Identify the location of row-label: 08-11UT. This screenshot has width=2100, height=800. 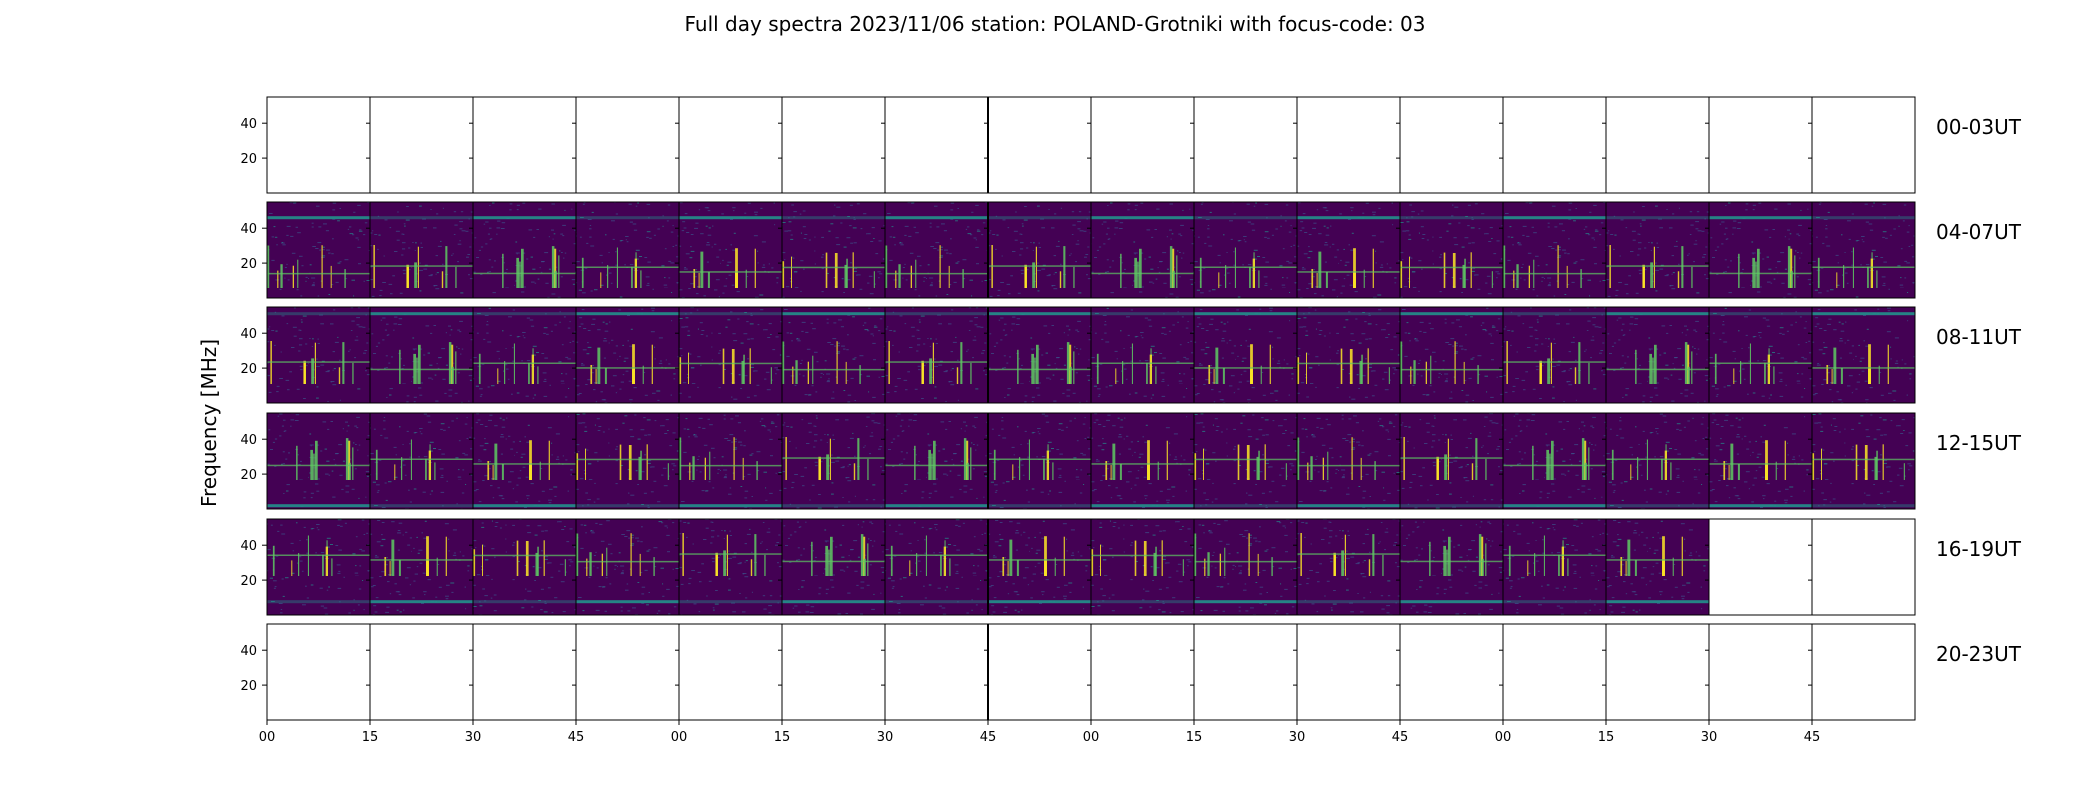
(1979, 337).